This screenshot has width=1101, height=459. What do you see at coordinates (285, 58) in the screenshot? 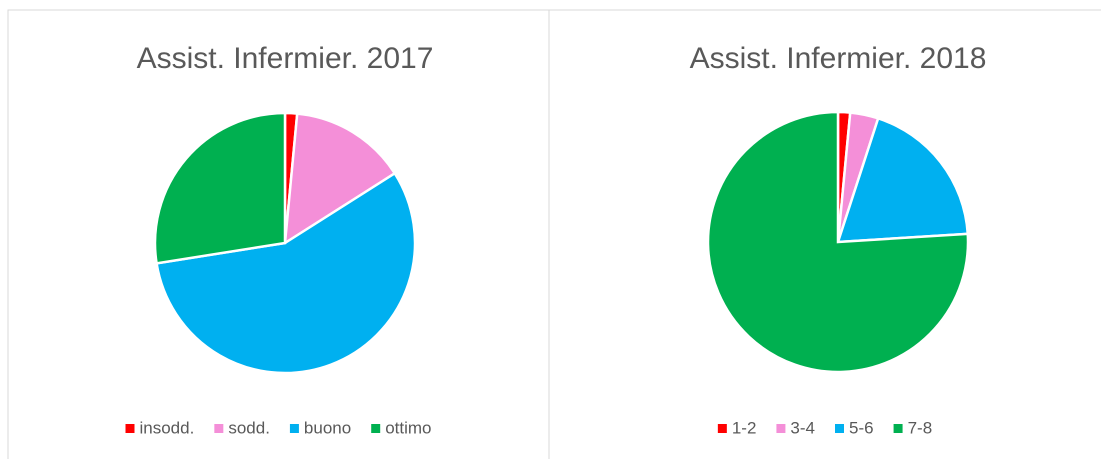
I see `chart-title: Assist. Infermier. 2017` at bounding box center [285, 58].